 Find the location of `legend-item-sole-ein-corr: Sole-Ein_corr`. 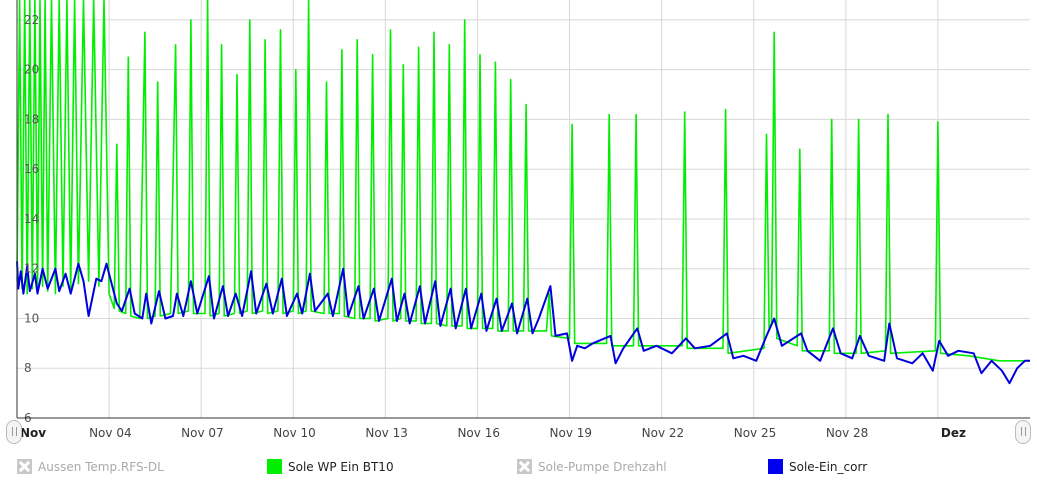

legend-item-sole-ein-corr: Sole-Ein_corr is located at coordinates (817, 466).